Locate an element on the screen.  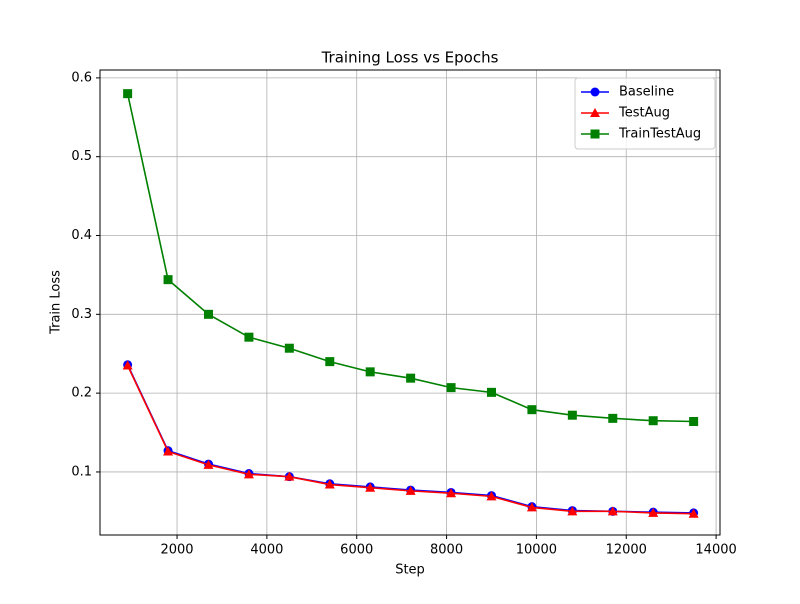
y-tick-label: 0.5 is located at coordinates (81, 156).